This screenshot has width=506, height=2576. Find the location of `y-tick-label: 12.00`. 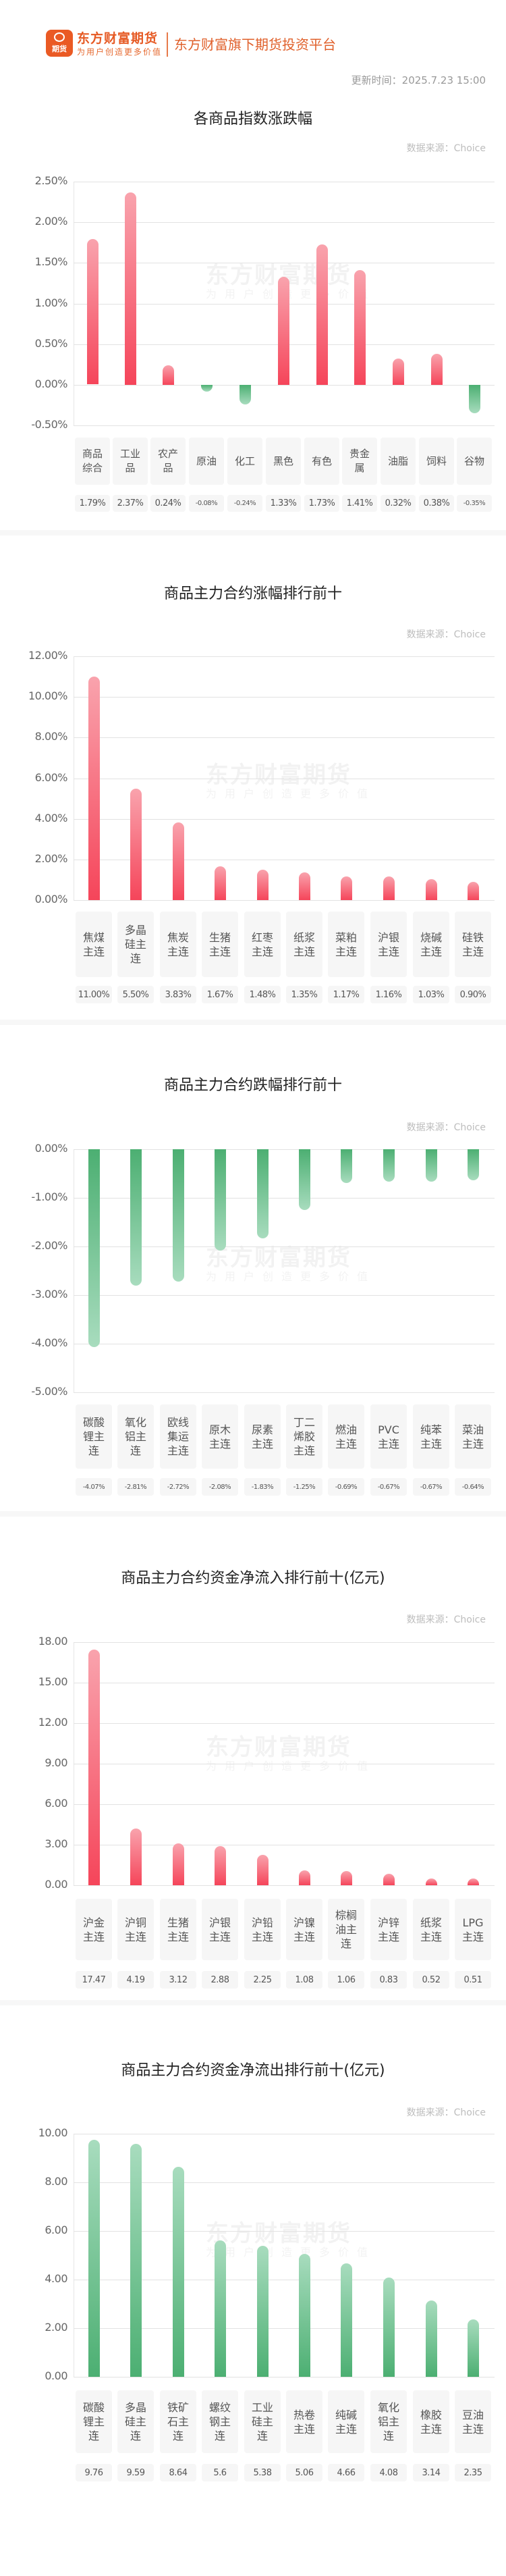

y-tick-label: 12.00 is located at coordinates (53, 1722).